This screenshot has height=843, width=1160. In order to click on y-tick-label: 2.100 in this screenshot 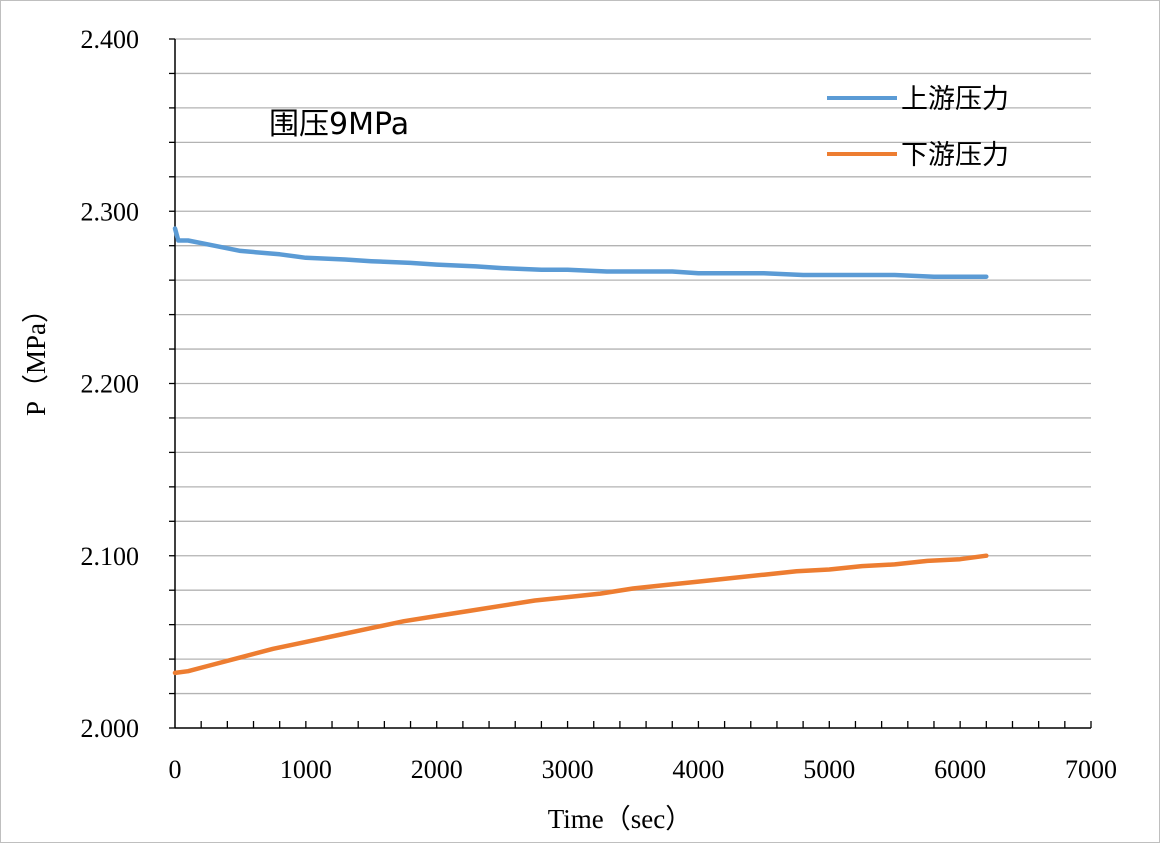, I will do `click(110, 556)`.